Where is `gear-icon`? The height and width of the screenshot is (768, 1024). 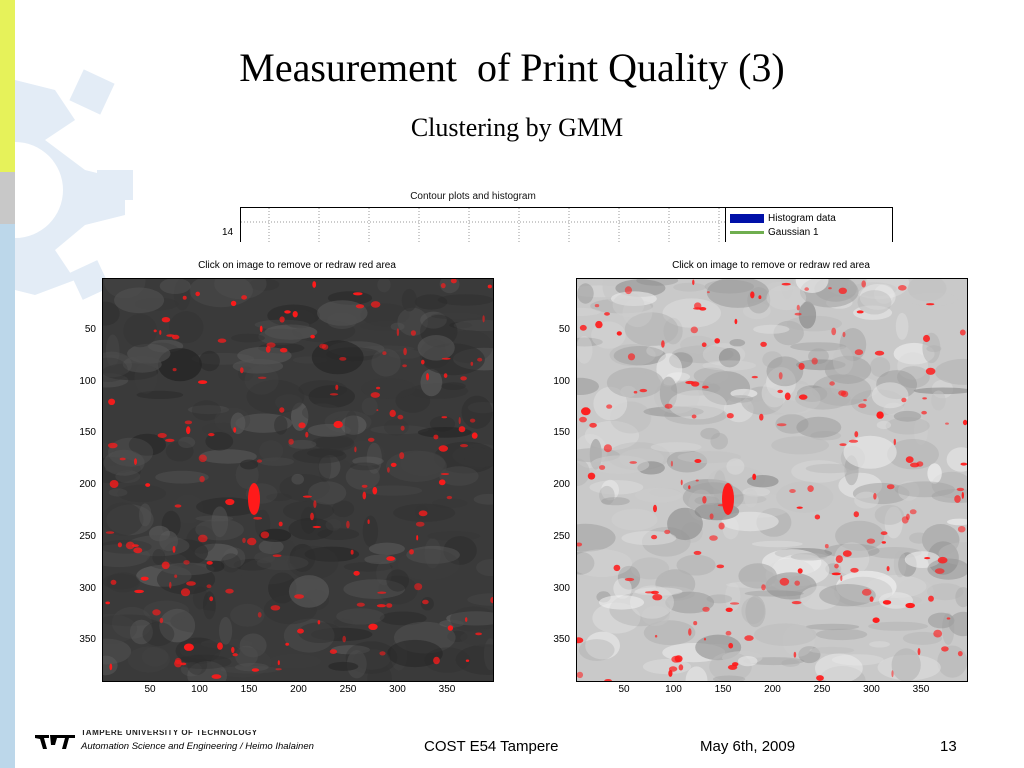 gear-icon is located at coordinates (74, 184).